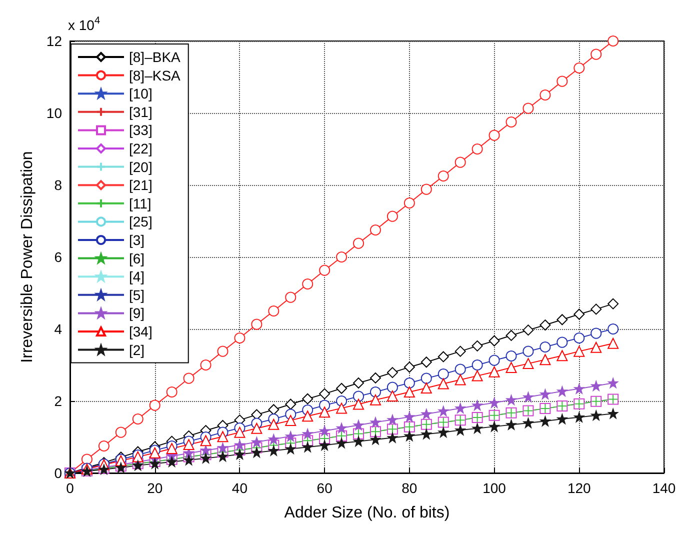 This screenshot has width=690, height=542. I want to click on legend-label: [34], so click(140, 332).